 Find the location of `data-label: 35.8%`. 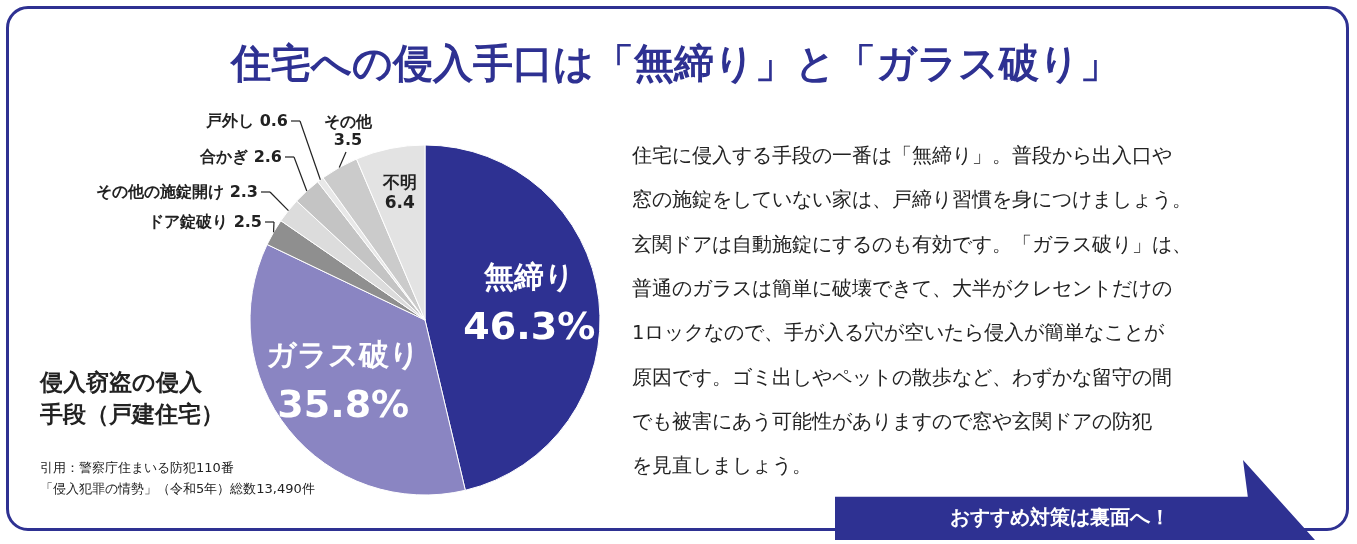

data-label: 35.8% is located at coordinates (343, 403).